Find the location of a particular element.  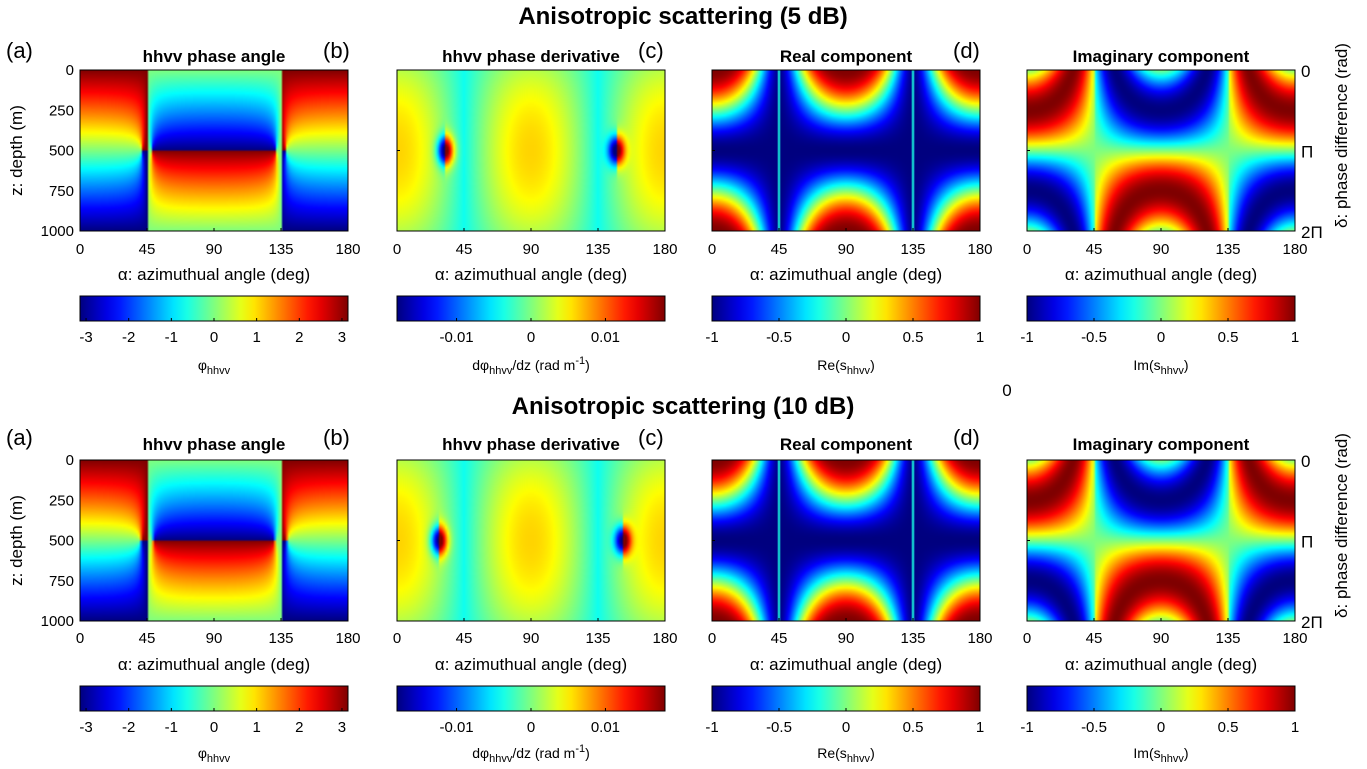

colorbar-tick-label: 3 is located at coordinates (342, 727).